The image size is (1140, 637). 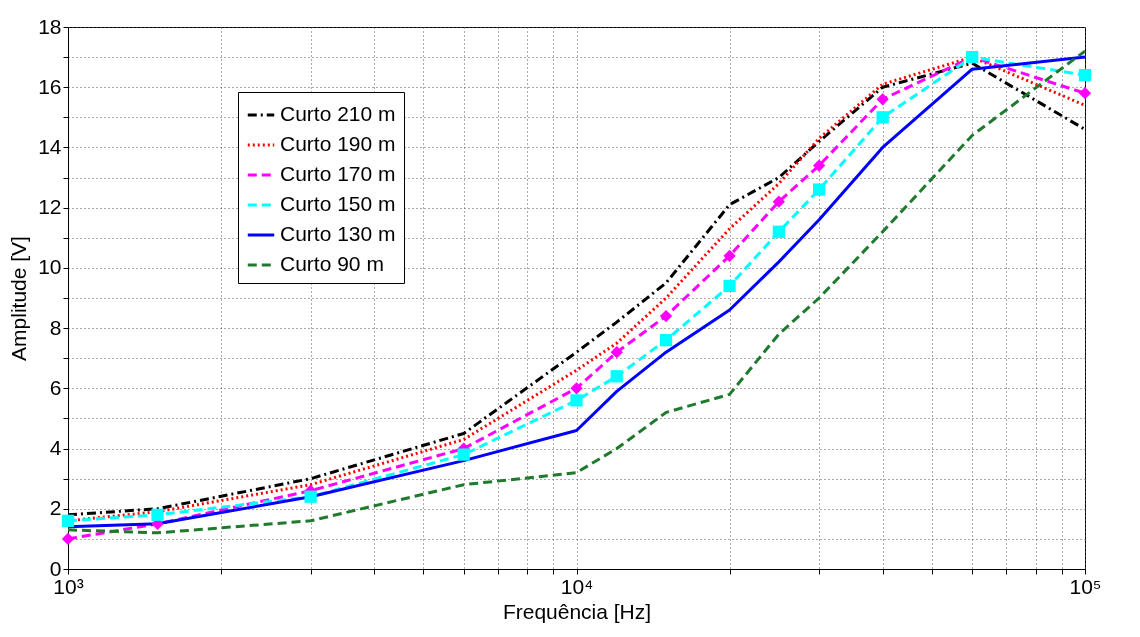 What do you see at coordinates (19, 298) in the screenshot?
I see `y-axis-title: Amplitude [V]` at bounding box center [19, 298].